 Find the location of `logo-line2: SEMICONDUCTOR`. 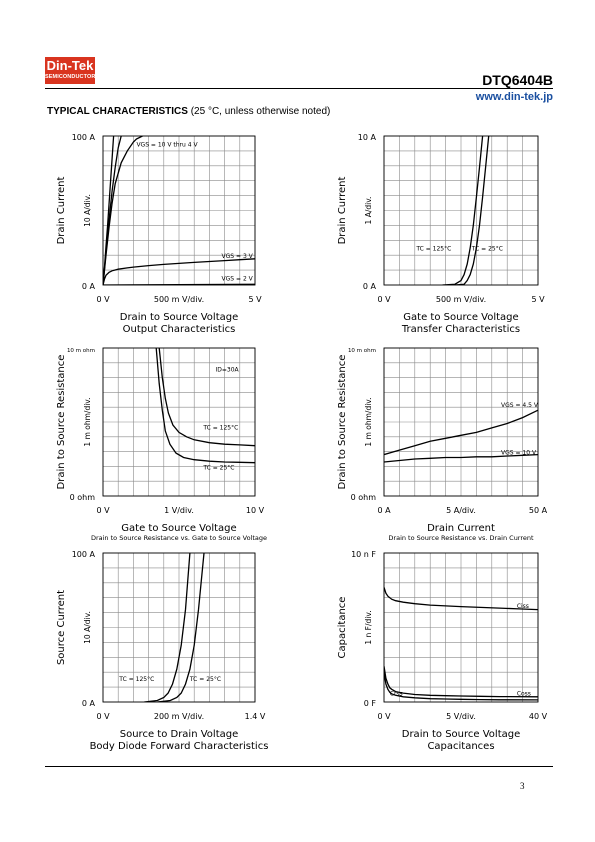

logo-line2: SEMICONDUCTOR is located at coordinates (70, 77).